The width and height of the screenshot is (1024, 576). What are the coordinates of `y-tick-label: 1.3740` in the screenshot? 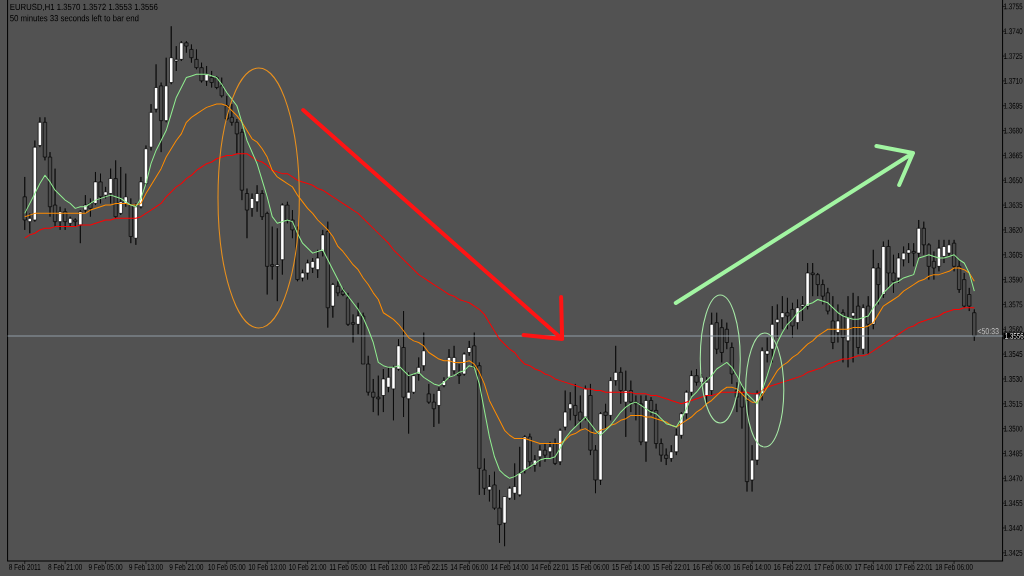 It's located at (1013, 31).